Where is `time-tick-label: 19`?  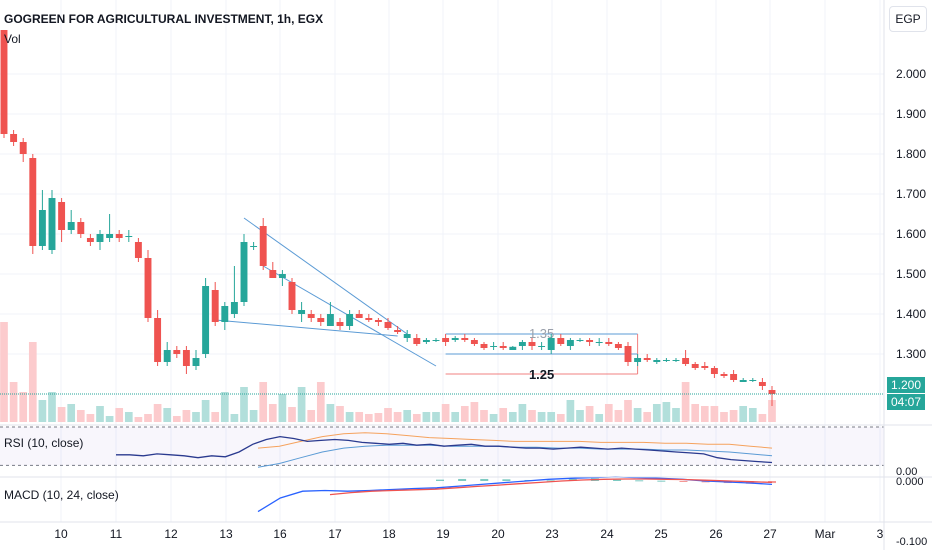 time-tick-label: 19 is located at coordinates (443, 534).